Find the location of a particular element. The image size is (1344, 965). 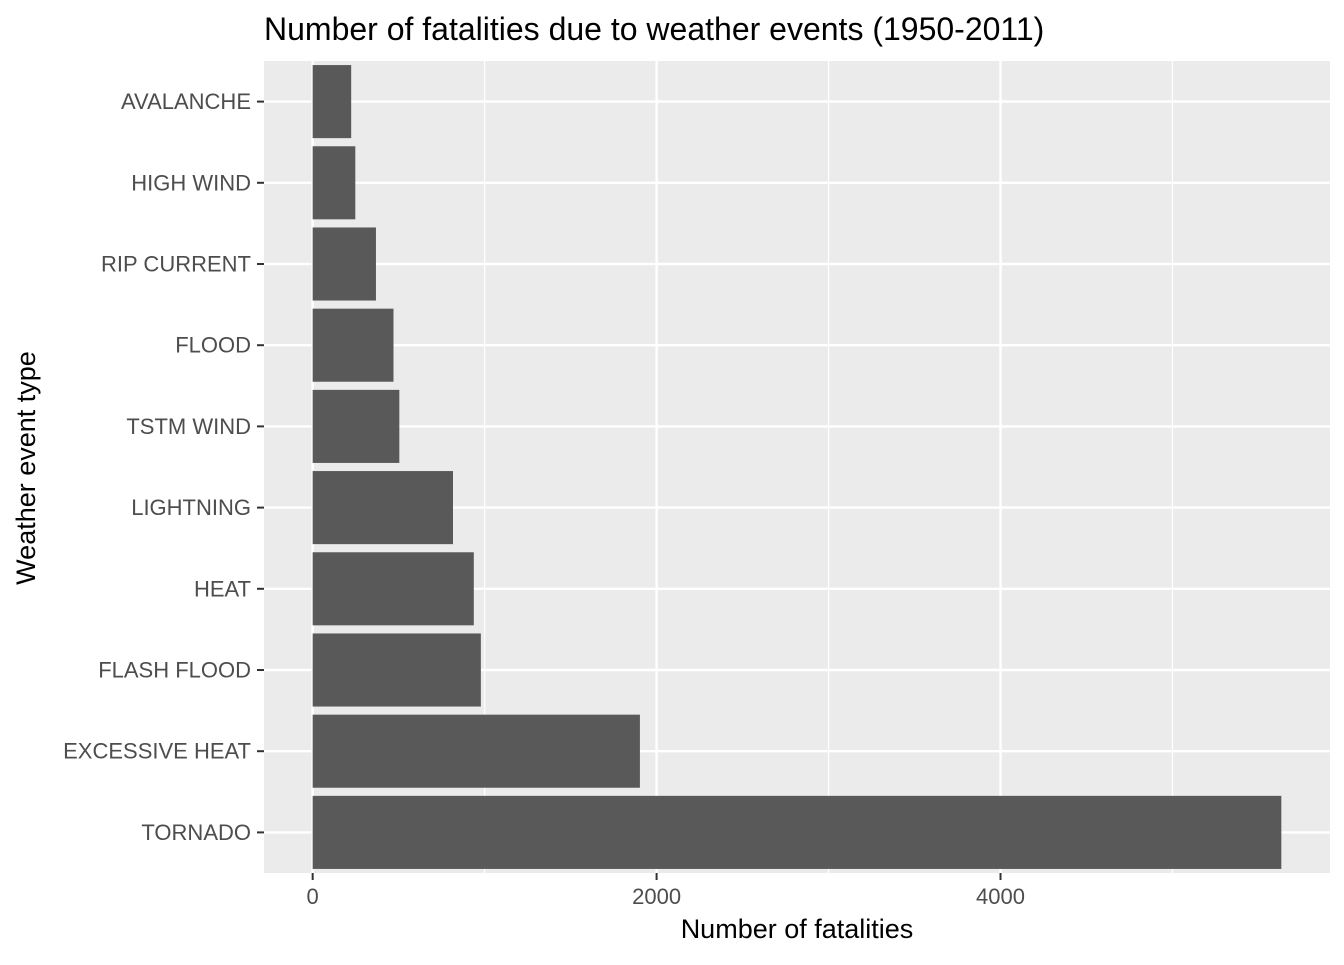

bar-high-wind is located at coordinates (334, 183).